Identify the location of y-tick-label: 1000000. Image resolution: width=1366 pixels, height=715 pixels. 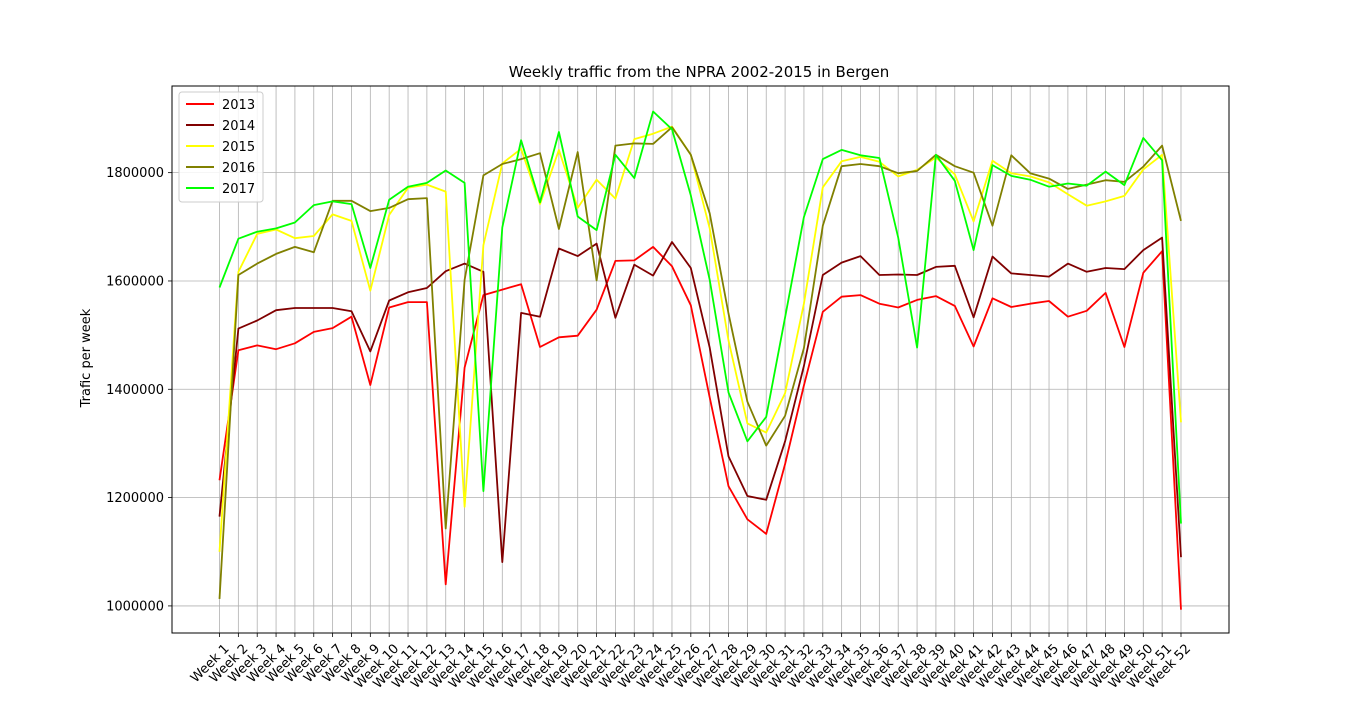
(135, 606).